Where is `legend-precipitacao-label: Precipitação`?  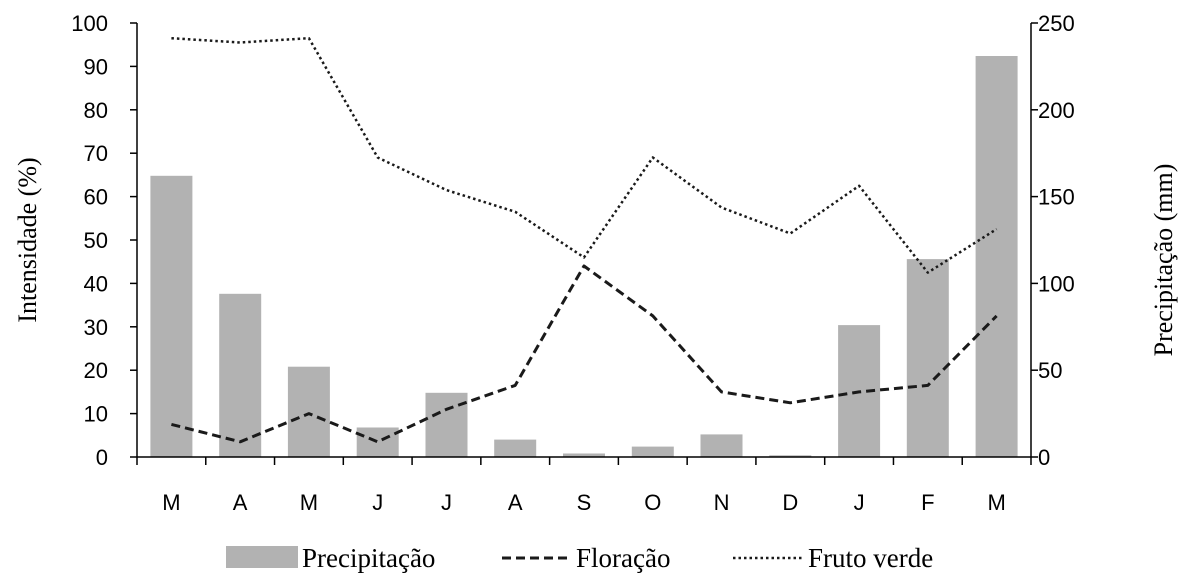
legend-precipitacao-label: Precipitação is located at coordinates (368, 558).